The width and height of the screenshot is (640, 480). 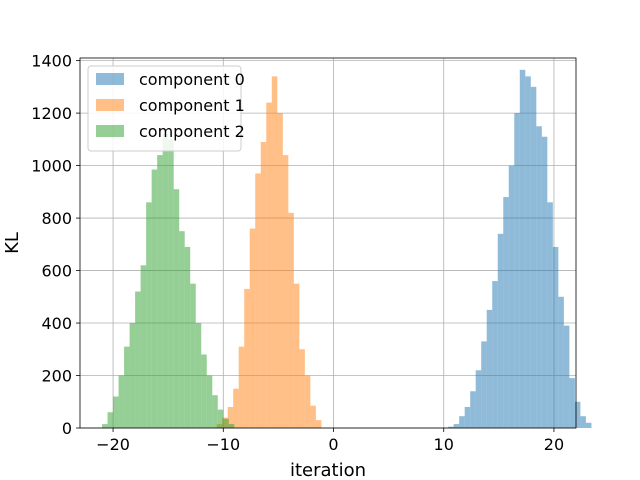 I want to click on y-tick-label: 400, so click(x=56, y=323).